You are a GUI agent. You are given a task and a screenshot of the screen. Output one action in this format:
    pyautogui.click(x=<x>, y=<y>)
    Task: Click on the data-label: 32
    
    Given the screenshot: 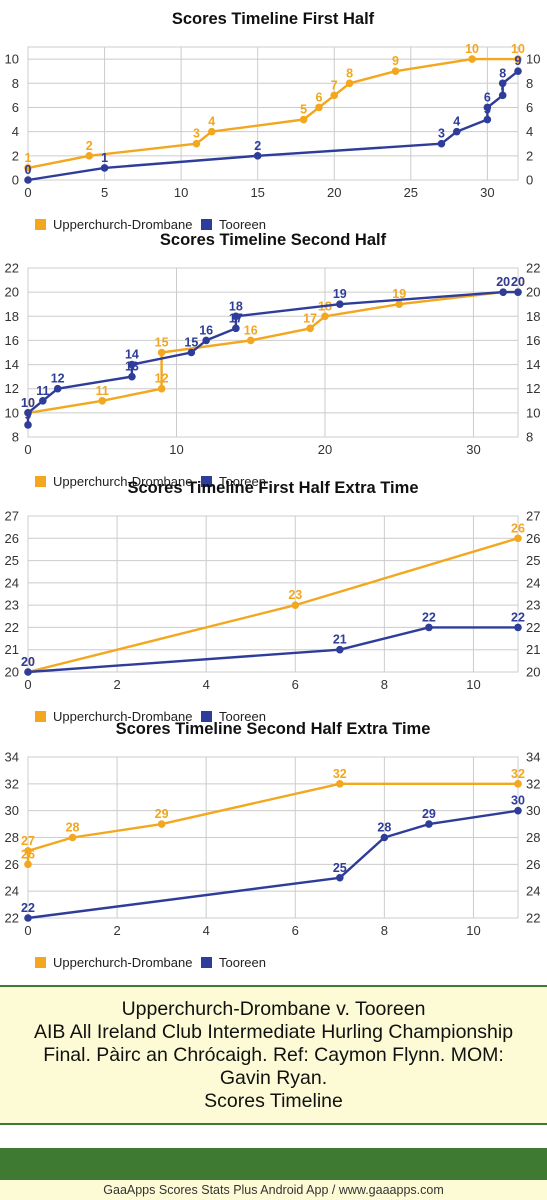 What is the action you would take?
    pyautogui.click(x=518, y=774)
    